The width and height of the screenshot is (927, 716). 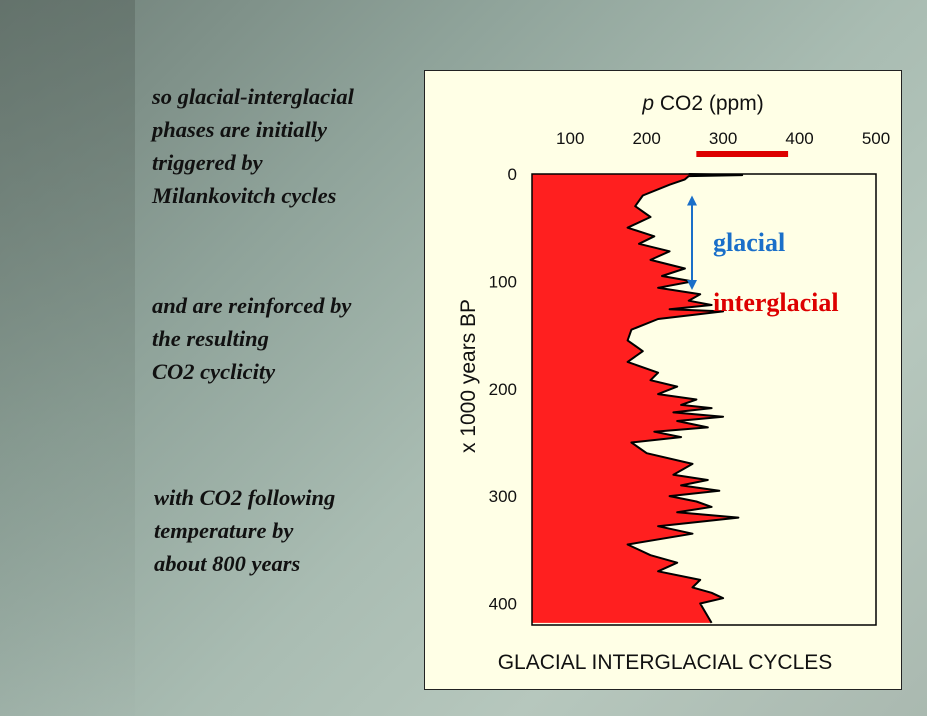 I want to click on x-tick-label: 300, so click(x=723, y=138).